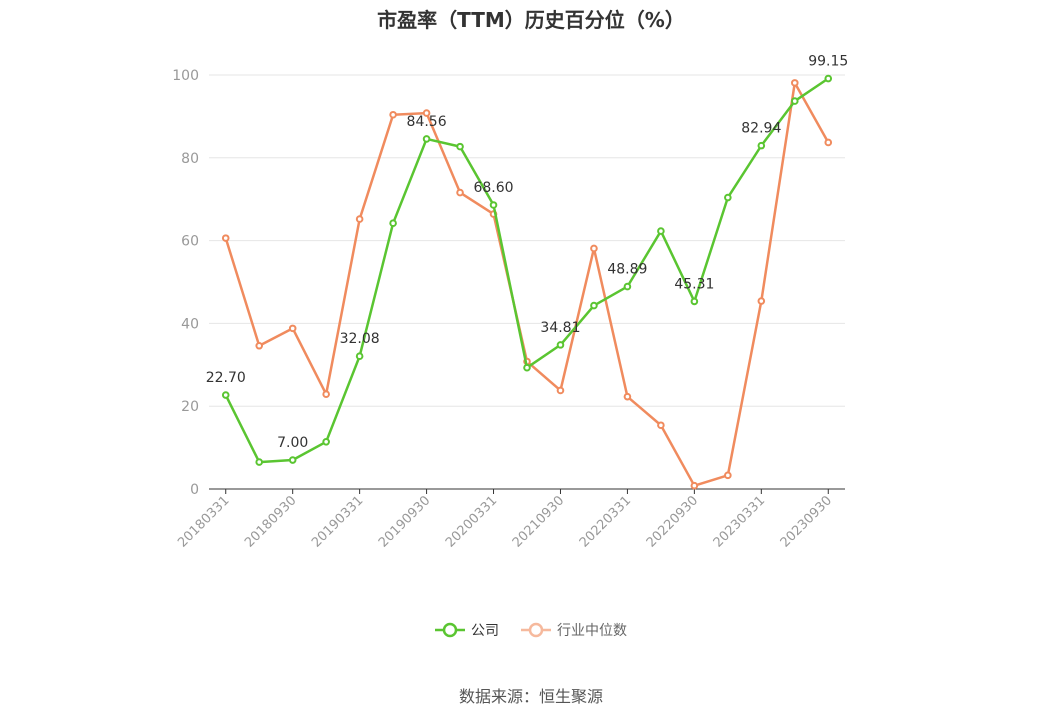  Describe the element at coordinates (485, 631) in the screenshot. I see `legend-company-label: 公司` at that location.